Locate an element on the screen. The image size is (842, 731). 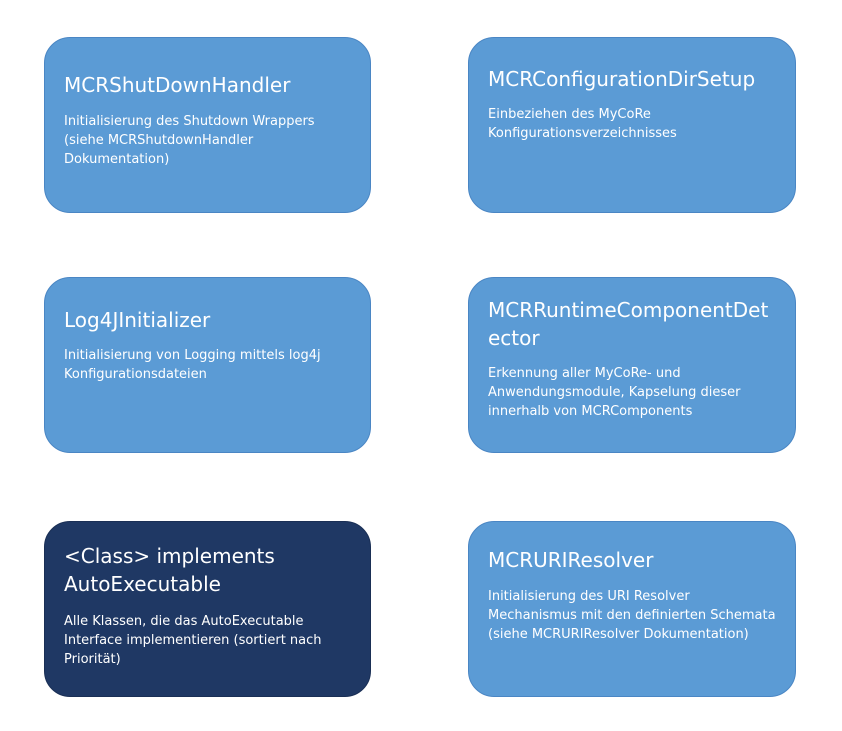
box-title: Log4JInitializer is located at coordinates (137, 320).